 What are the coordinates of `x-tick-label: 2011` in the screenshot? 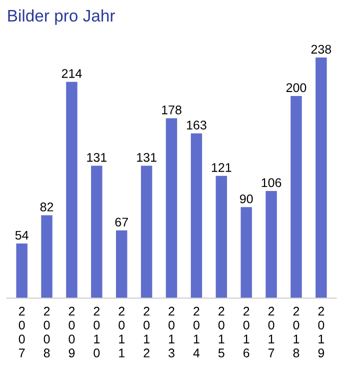 It's located at (121, 332).